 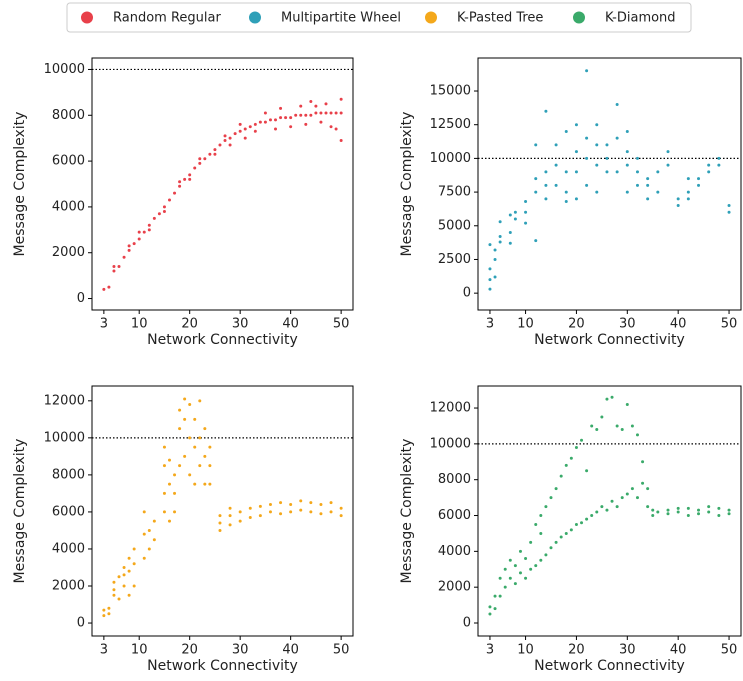 I want to click on legend-label: K-Pasted Tree, so click(x=500, y=18).